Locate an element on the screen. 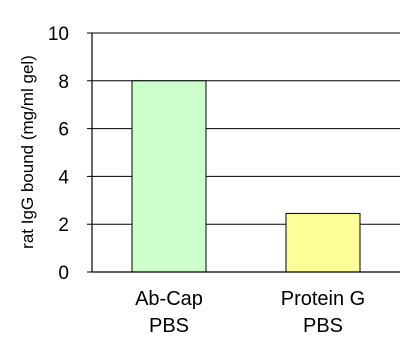 The height and width of the screenshot is (341, 414). y-tick-label: 10 is located at coordinates (58, 34).